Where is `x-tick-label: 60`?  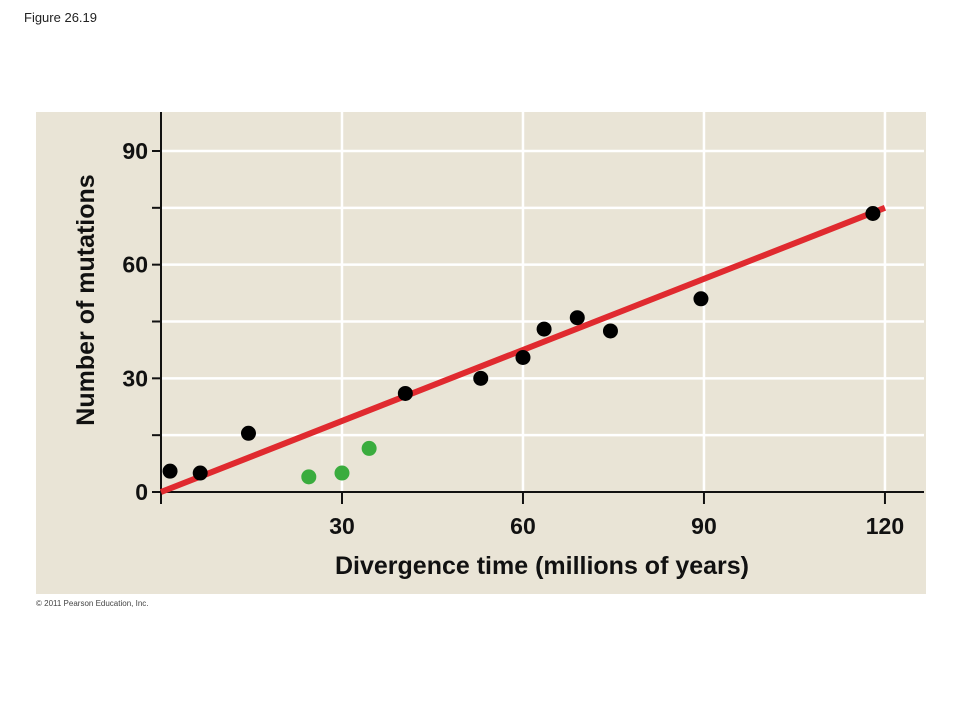
x-tick-label: 60 is located at coordinates (523, 526).